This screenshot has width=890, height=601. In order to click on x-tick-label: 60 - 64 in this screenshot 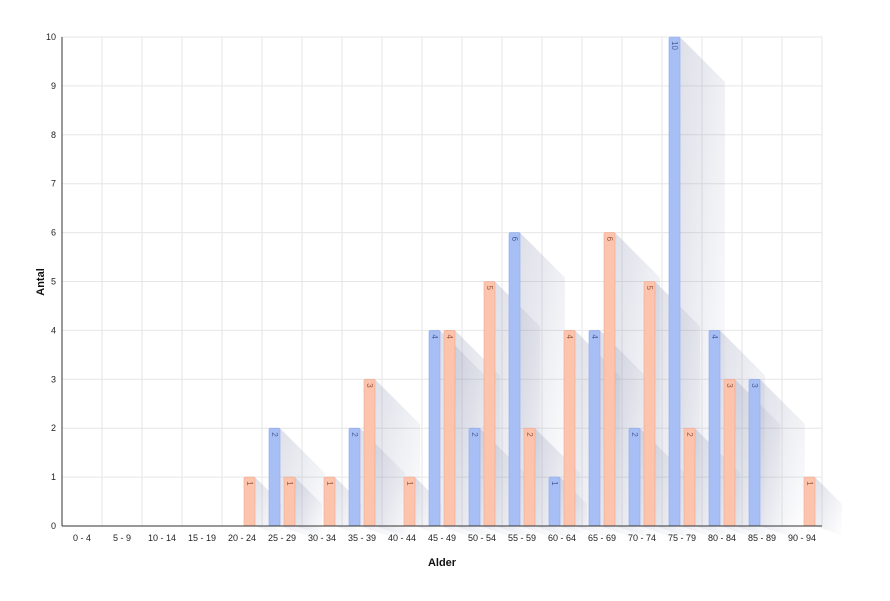, I will do `click(562, 538)`.